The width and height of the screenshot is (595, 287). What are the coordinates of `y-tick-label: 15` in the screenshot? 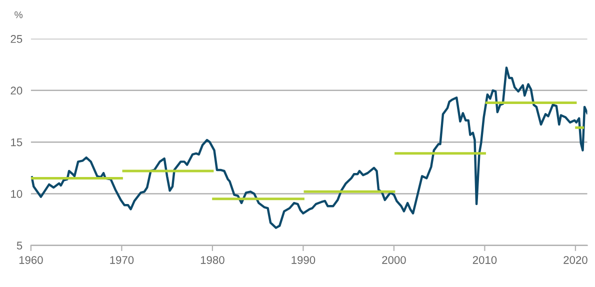 It's located at (16, 142).